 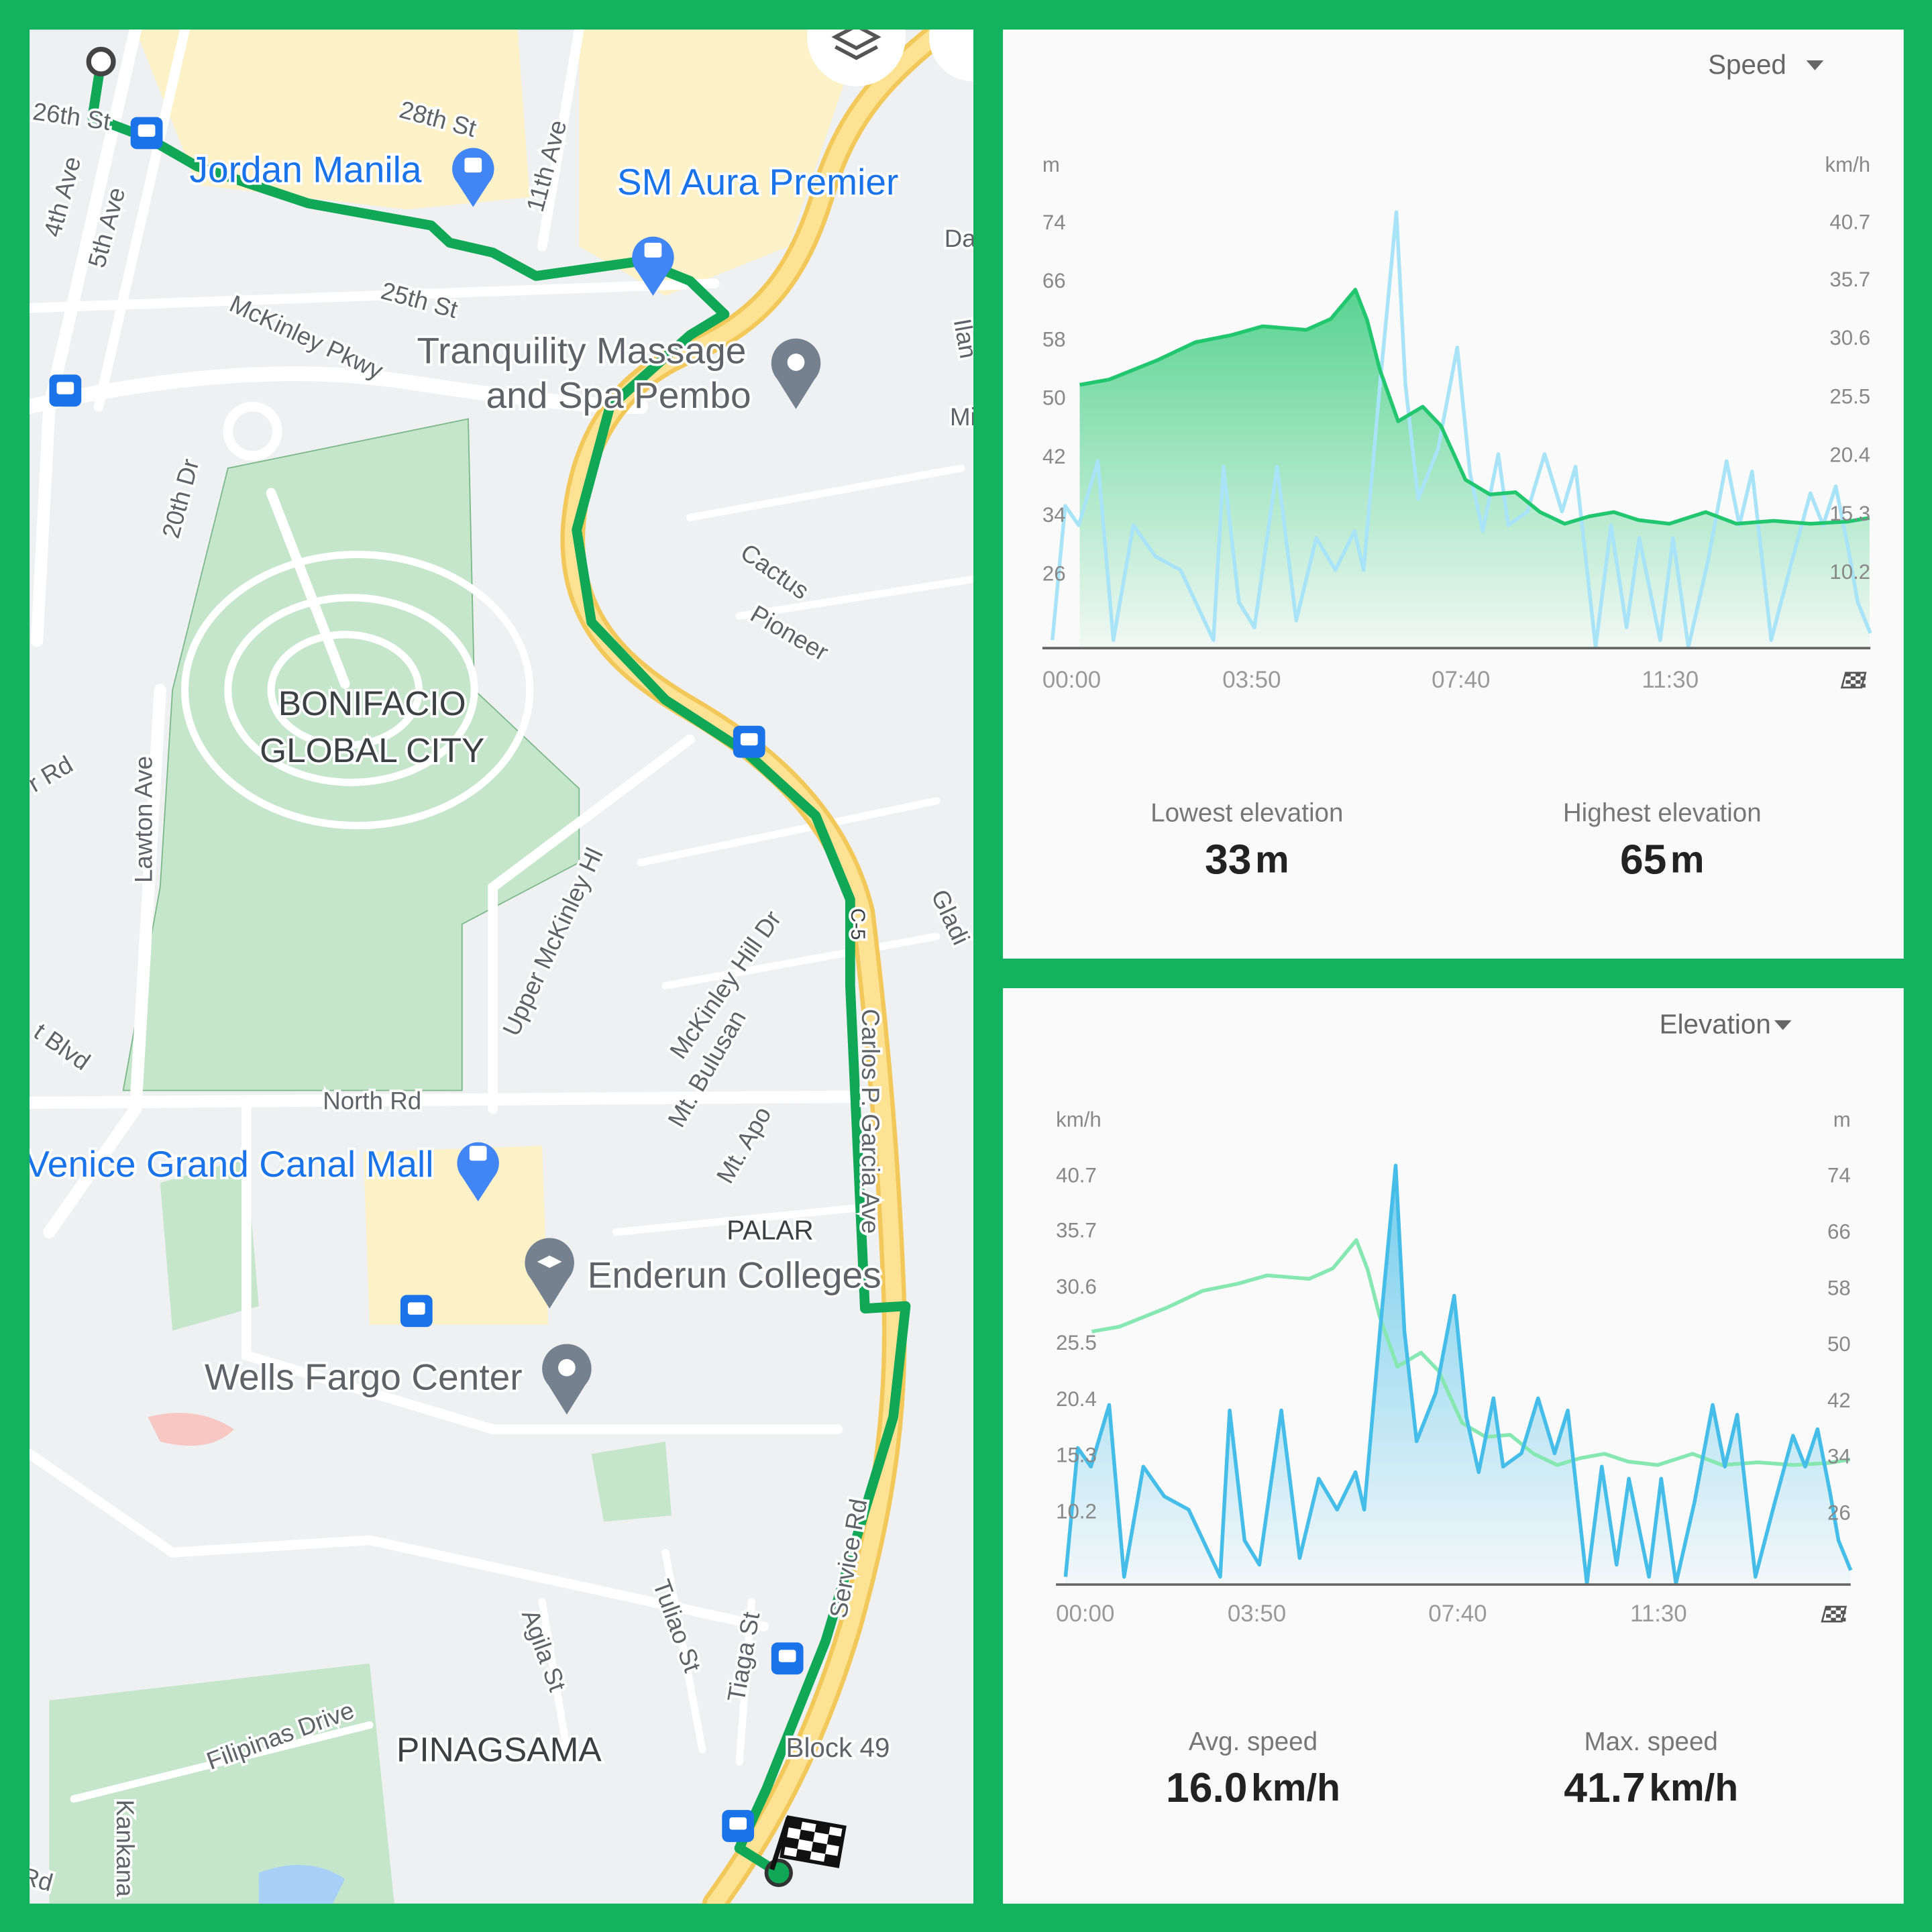 I want to click on map-label: North Rd, so click(x=372, y=1101).